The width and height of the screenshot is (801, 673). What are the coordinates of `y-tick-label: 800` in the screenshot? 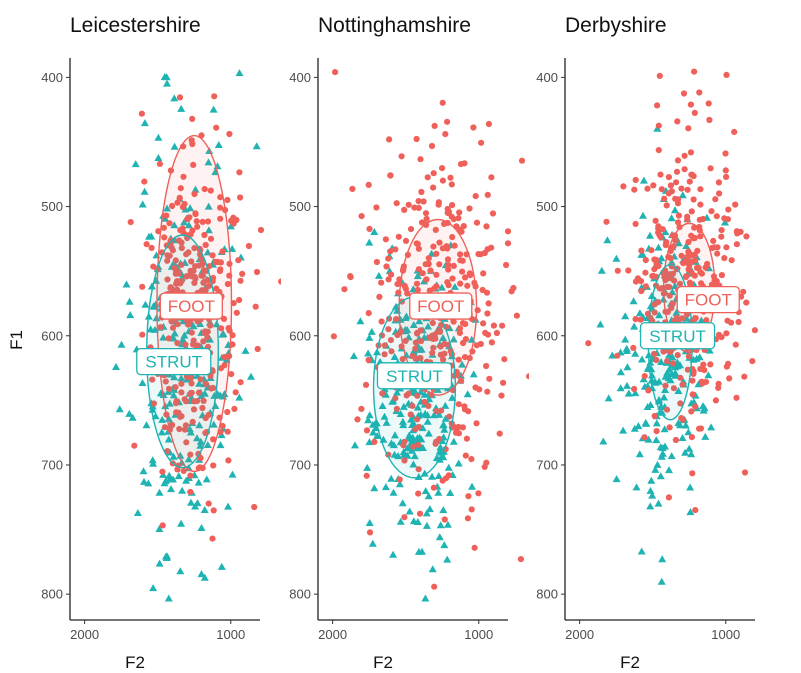 It's located at (52, 594).